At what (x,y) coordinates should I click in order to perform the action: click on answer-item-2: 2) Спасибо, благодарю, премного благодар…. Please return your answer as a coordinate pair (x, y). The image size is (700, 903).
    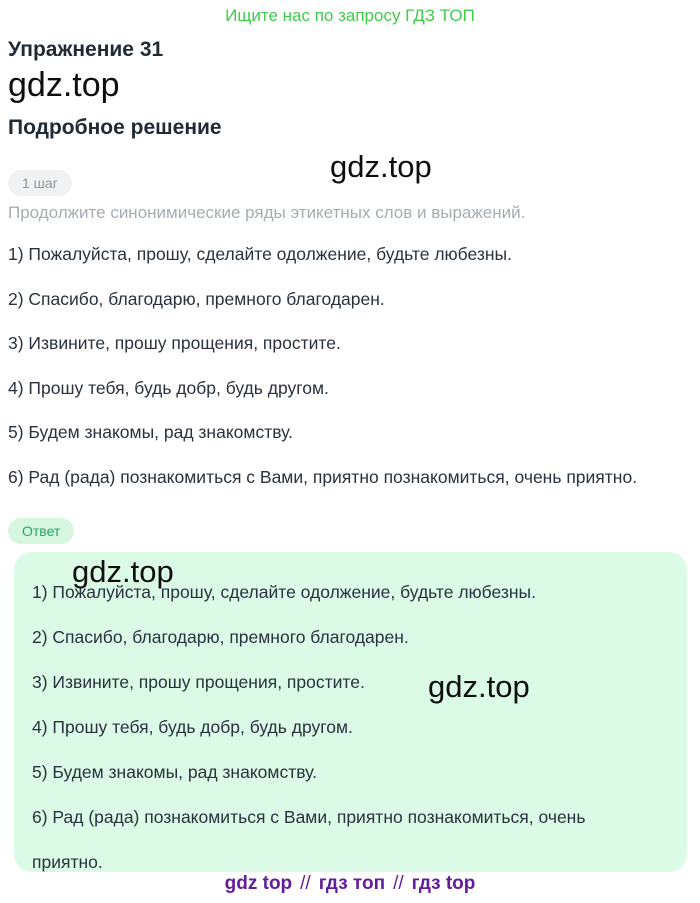
    Looking at the image, I should click on (220, 637).